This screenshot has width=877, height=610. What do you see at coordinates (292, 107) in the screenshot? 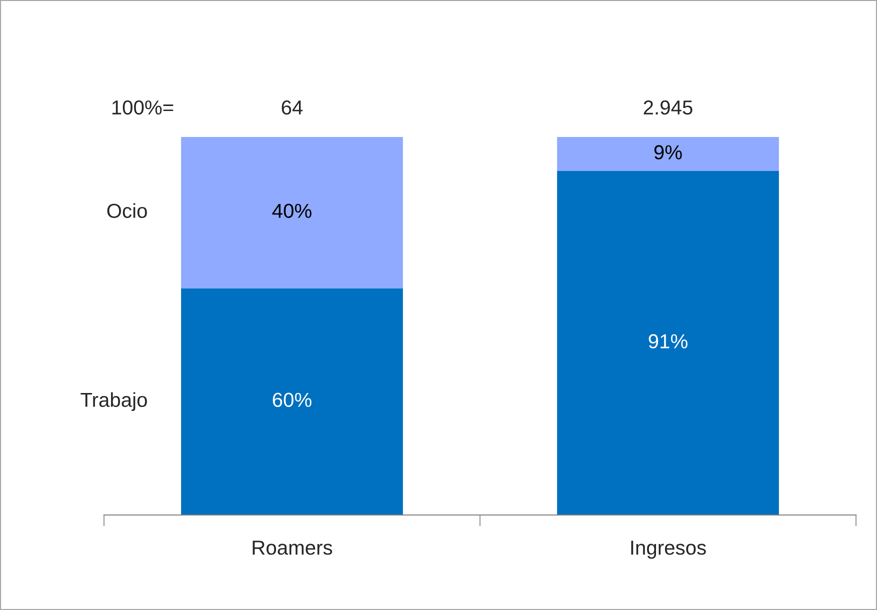
I see `annotation: 64` at bounding box center [292, 107].